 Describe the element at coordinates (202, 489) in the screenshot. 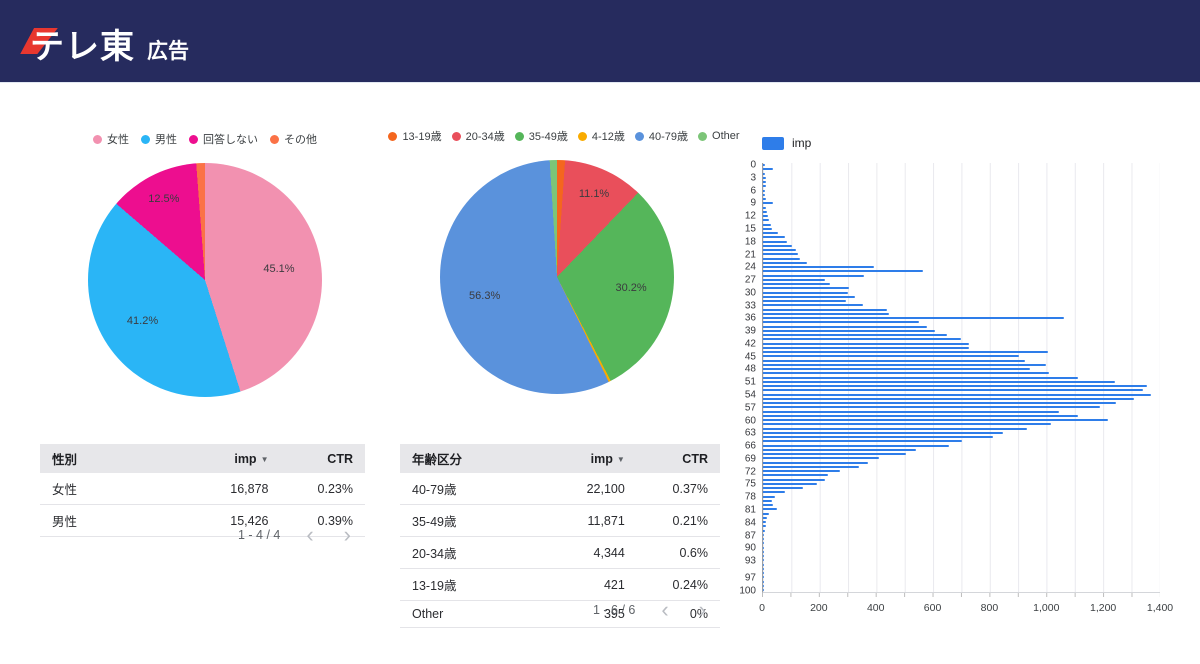

I see `table-row: 女性 16,878 0.23%` at that location.